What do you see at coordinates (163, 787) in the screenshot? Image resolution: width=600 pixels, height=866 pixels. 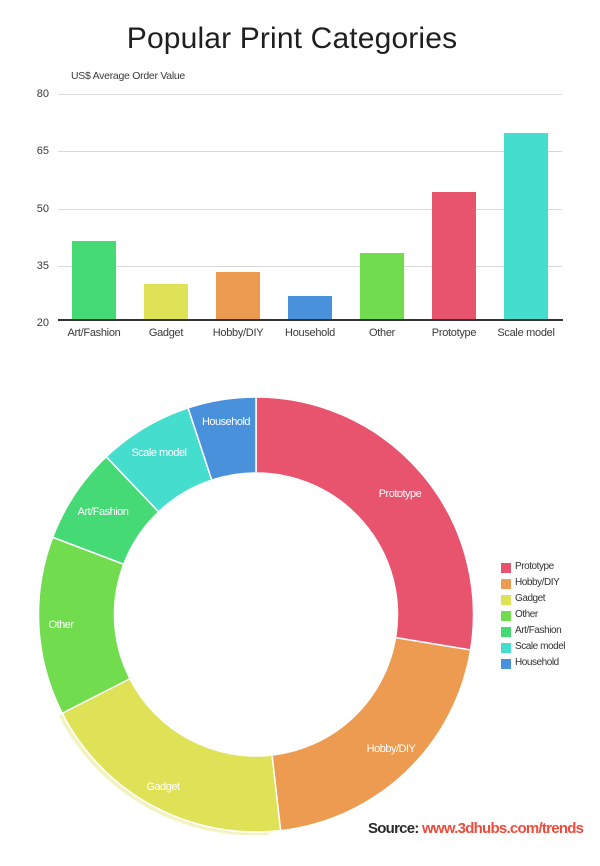 I see `svg-text: Gadget` at bounding box center [163, 787].